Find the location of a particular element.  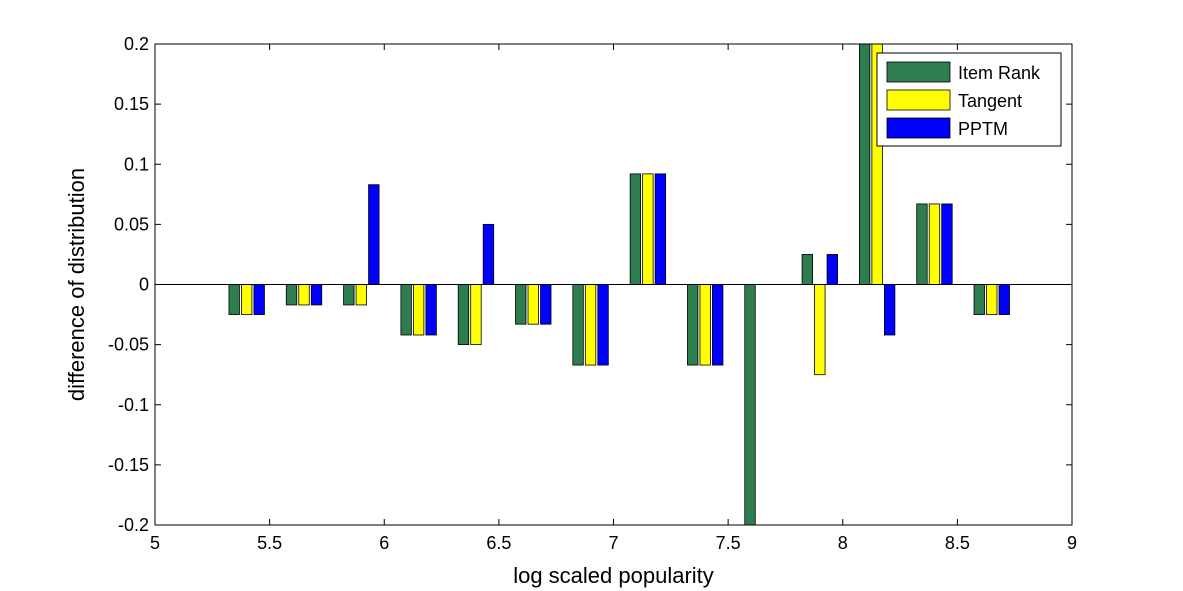

x-tick-label: 9 is located at coordinates (1072, 543).